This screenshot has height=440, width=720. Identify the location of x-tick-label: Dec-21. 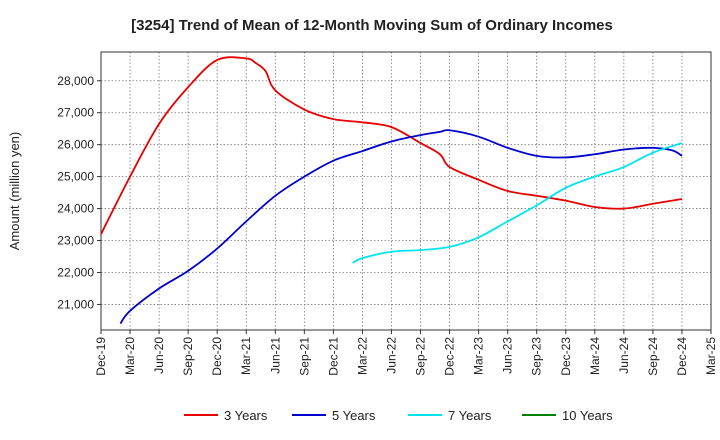
(333, 356).